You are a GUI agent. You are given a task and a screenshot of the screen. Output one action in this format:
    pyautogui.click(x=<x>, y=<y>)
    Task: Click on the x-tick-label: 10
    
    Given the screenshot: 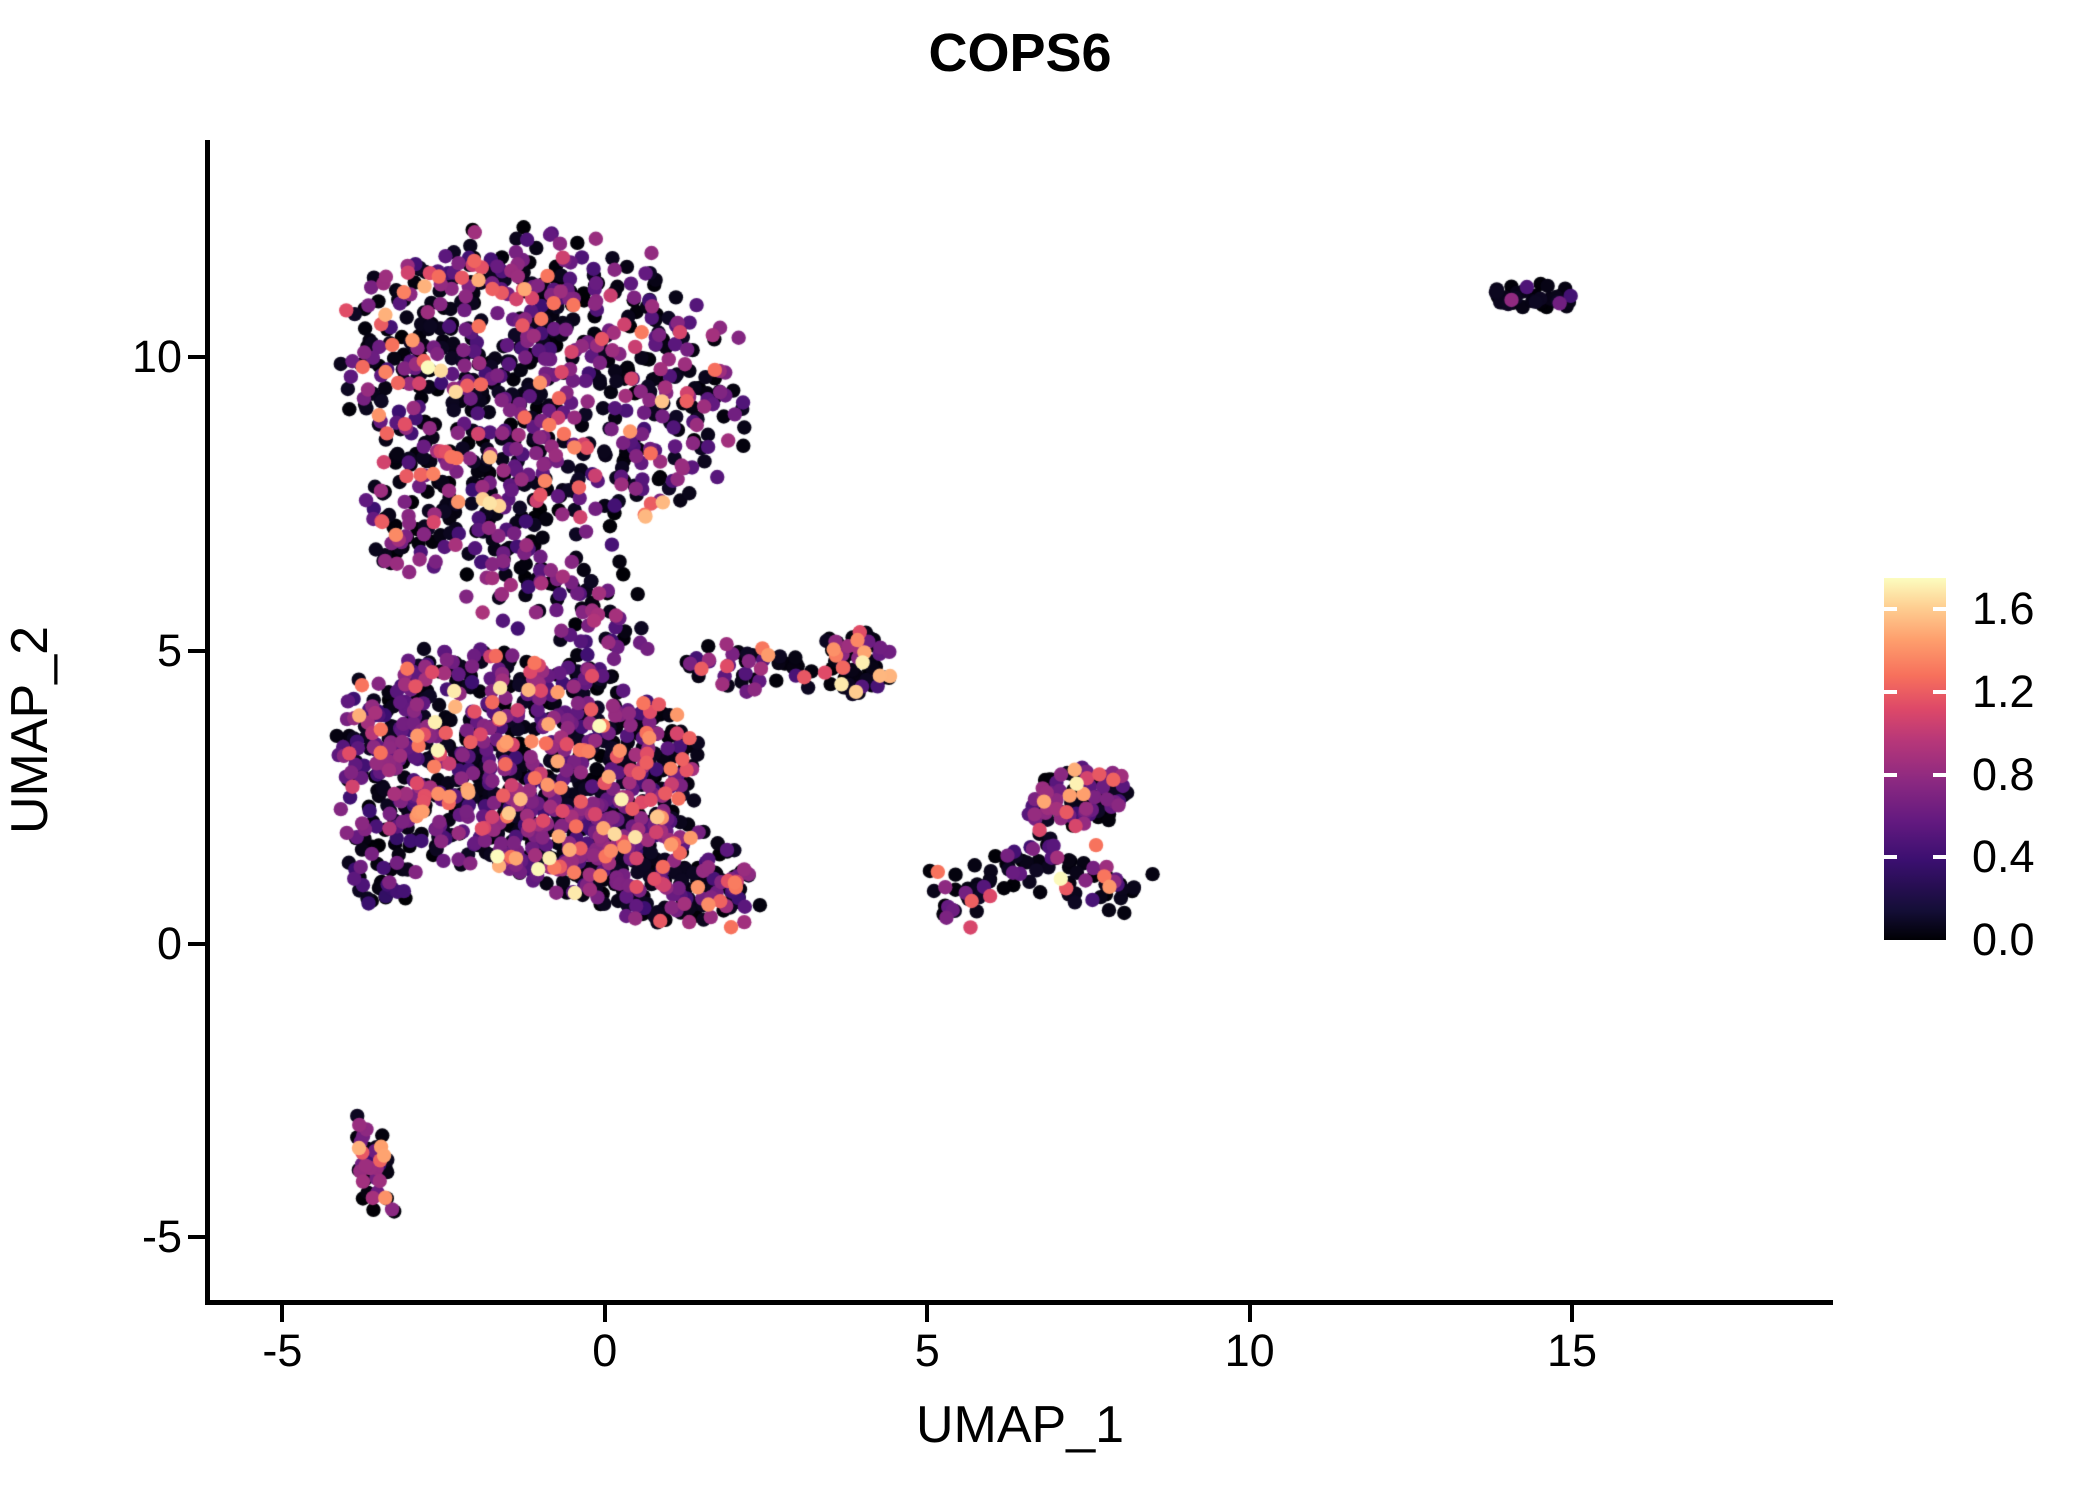 What is the action you would take?
    pyautogui.click(x=1249, y=1350)
    